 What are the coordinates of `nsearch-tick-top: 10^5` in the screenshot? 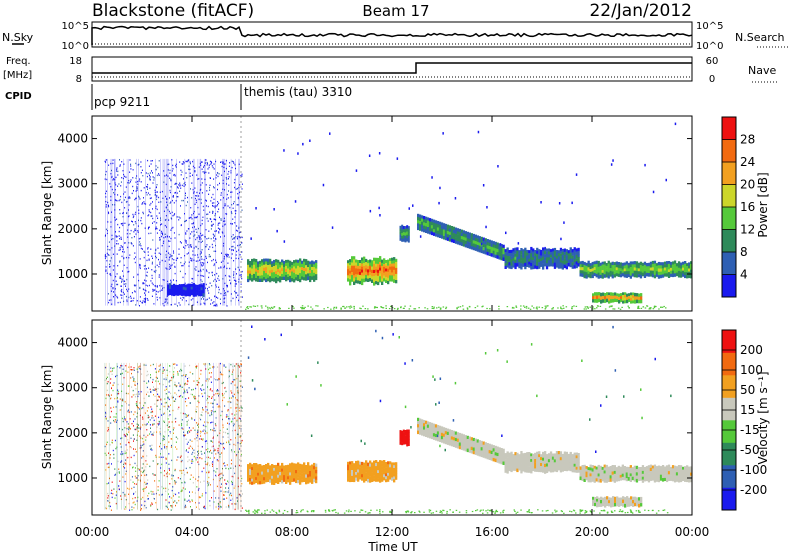 It's located at (709, 26).